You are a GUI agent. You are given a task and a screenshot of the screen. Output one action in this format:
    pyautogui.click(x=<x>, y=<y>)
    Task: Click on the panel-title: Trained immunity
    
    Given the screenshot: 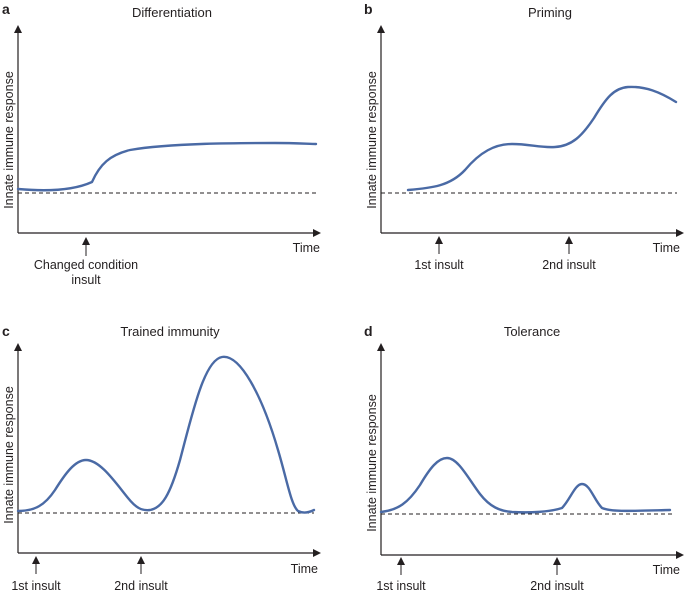 What is the action you would take?
    pyautogui.click(x=170, y=331)
    